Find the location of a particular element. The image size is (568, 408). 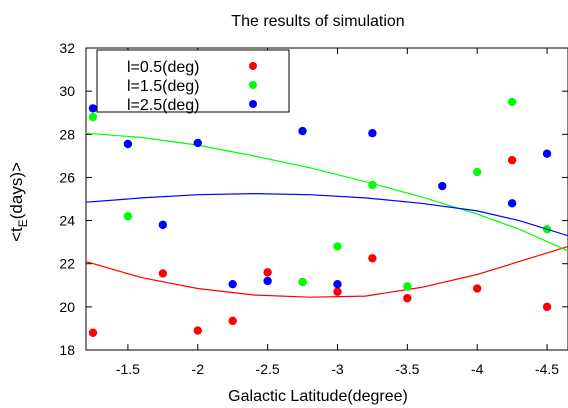

x-axis-label: Galactic Latitude(degree) is located at coordinates (318, 396).